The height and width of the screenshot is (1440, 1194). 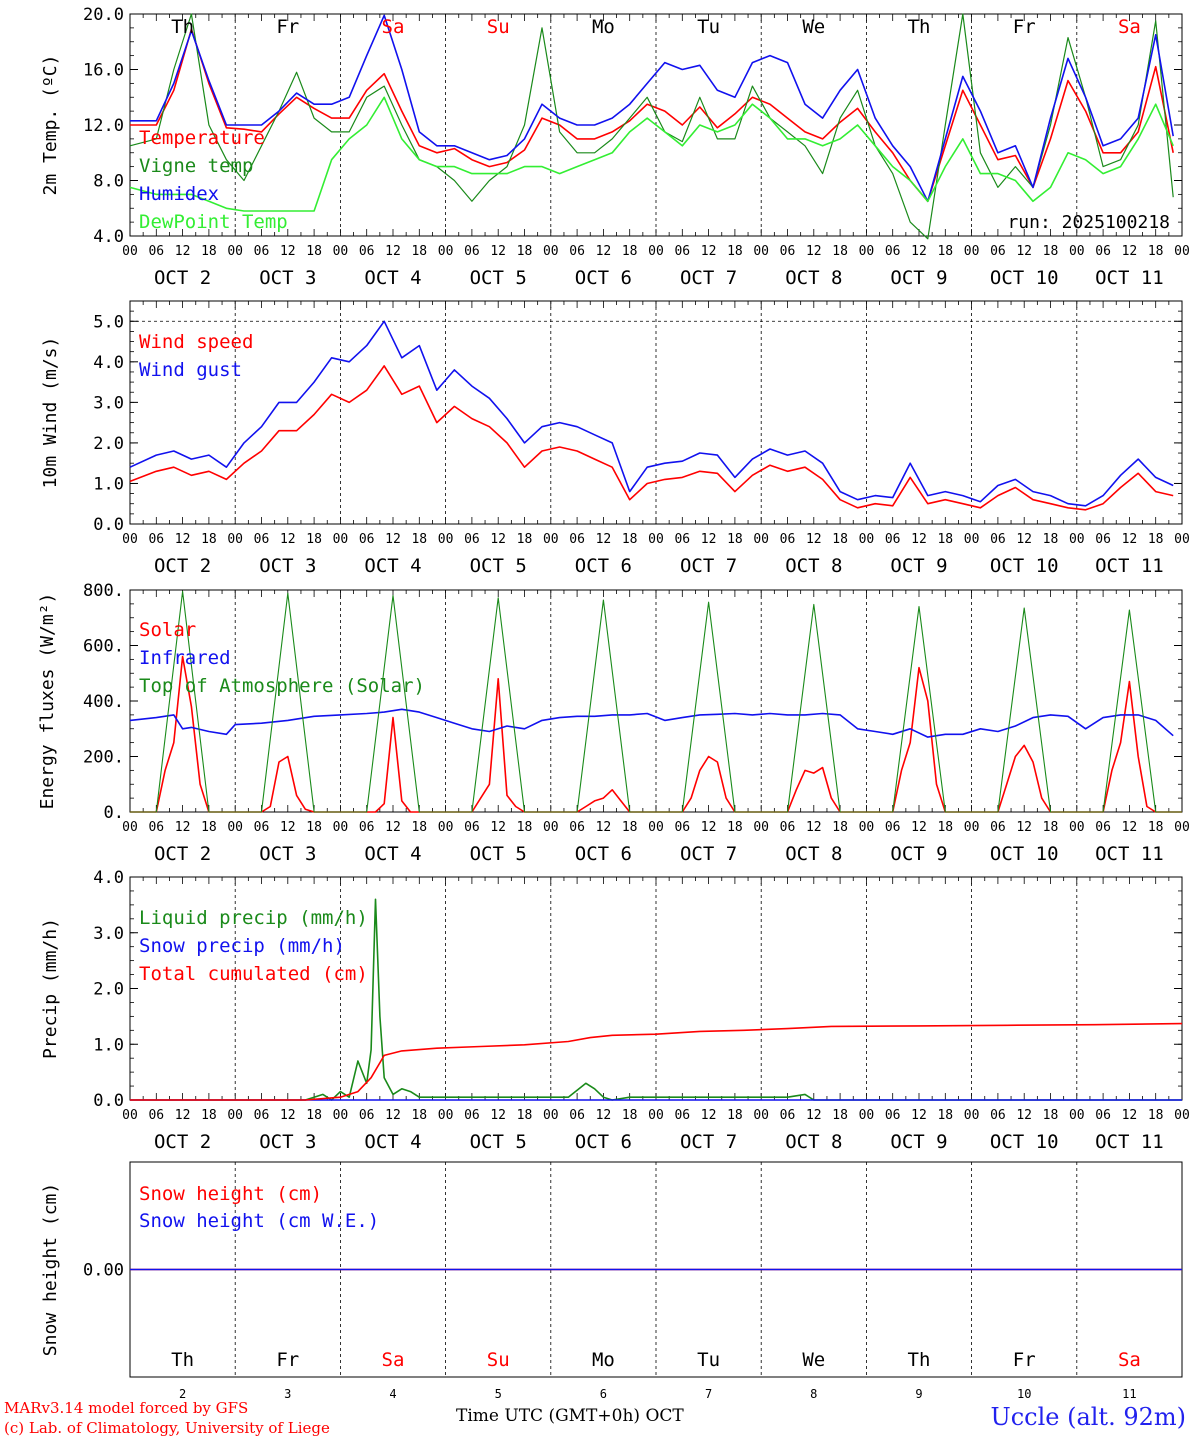 I want to click on series-line-lightgreen, so click(x=651, y=154).